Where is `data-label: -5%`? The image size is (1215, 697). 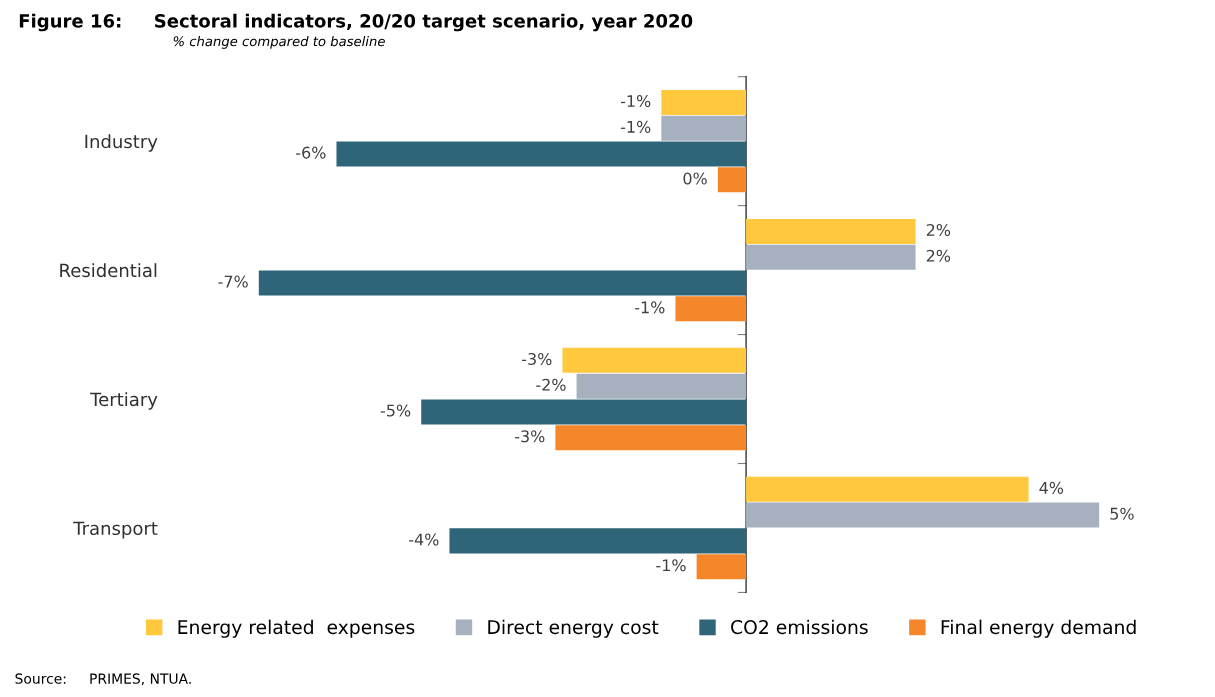
data-label: -5% is located at coordinates (395, 410).